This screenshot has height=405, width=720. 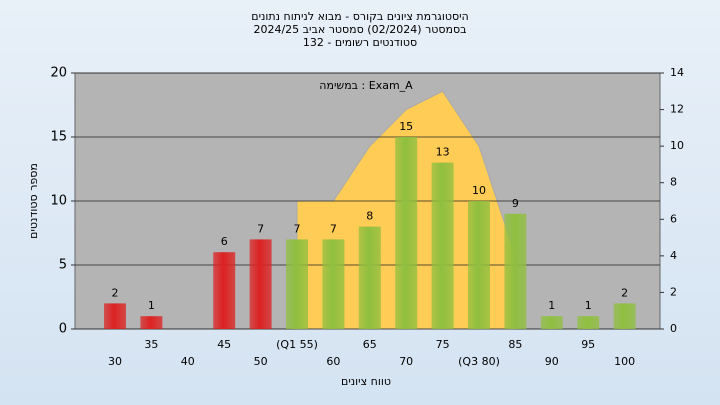 What do you see at coordinates (366, 381) in the screenshot?
I see `x-axis-label: טווח ציונים` at bounding box center [366, 381].